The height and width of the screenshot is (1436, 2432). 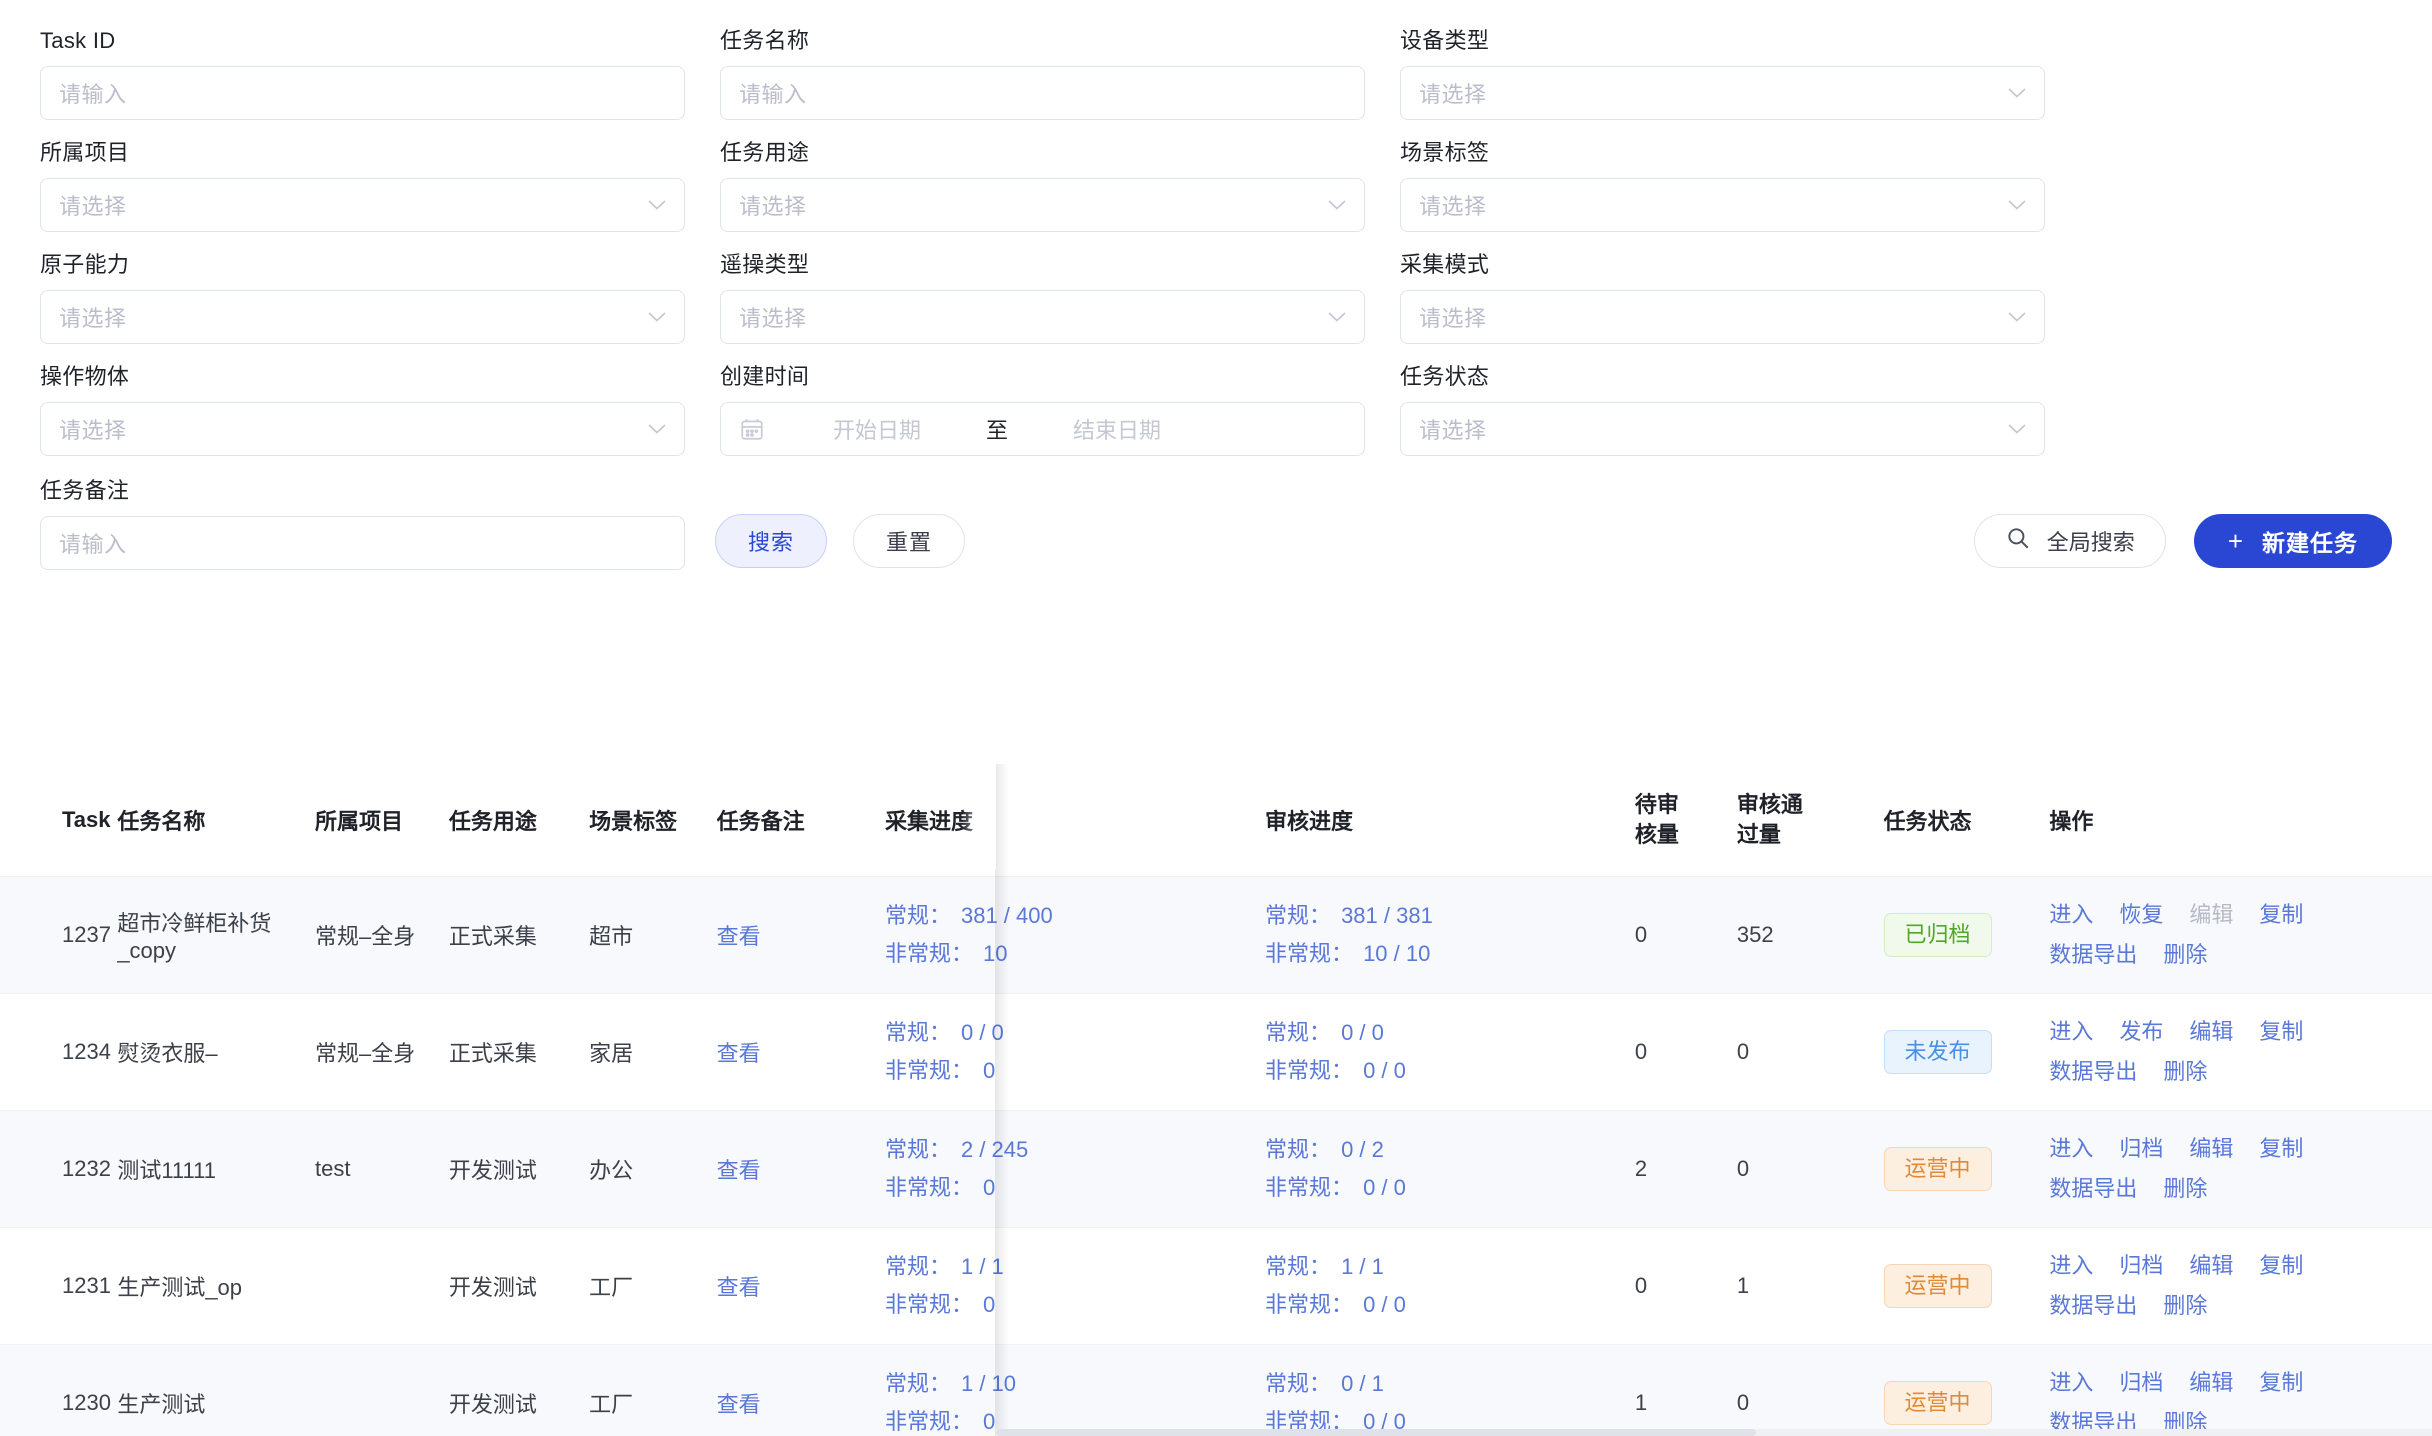 I want to click on th-project: 所属项目, so click(x=381, y=820).